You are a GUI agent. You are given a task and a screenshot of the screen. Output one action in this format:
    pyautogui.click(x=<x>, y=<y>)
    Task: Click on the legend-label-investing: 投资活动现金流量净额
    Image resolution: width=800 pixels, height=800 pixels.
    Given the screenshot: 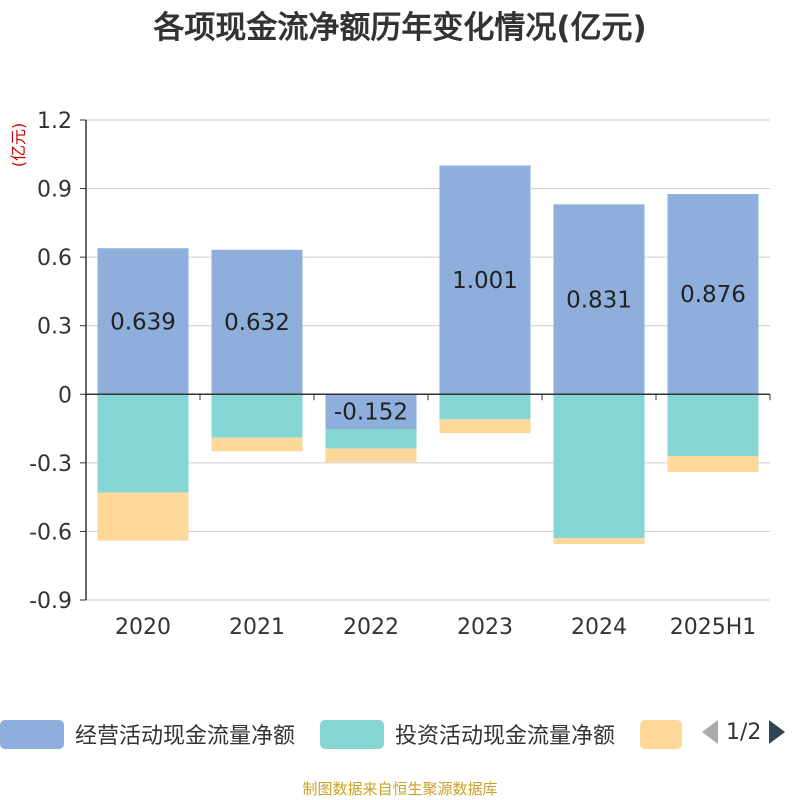 What is the action you would take?
    pyautogui.click(x=505, y=736)
    